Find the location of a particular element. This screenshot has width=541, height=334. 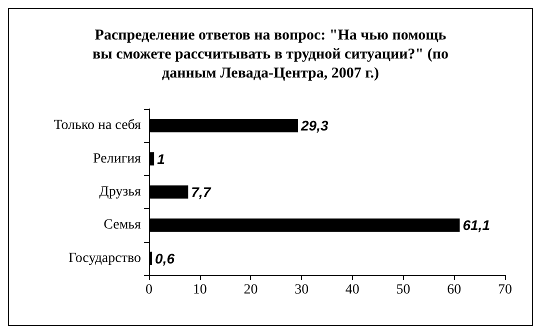

y-tick-label: Государство is located at coordinates (104, 258).